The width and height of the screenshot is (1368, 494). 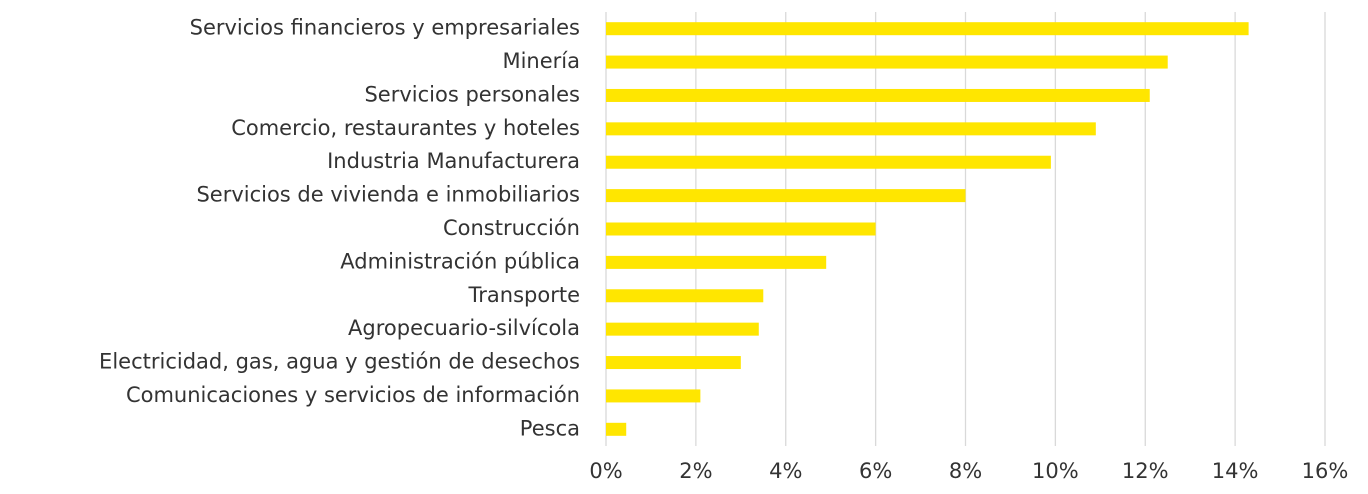 What do you see at coordinates (405, 128) in the screenshot?
I see `y-tick-label: Comercio, restaurantes y hoteles` at bounding box center [405, 128].